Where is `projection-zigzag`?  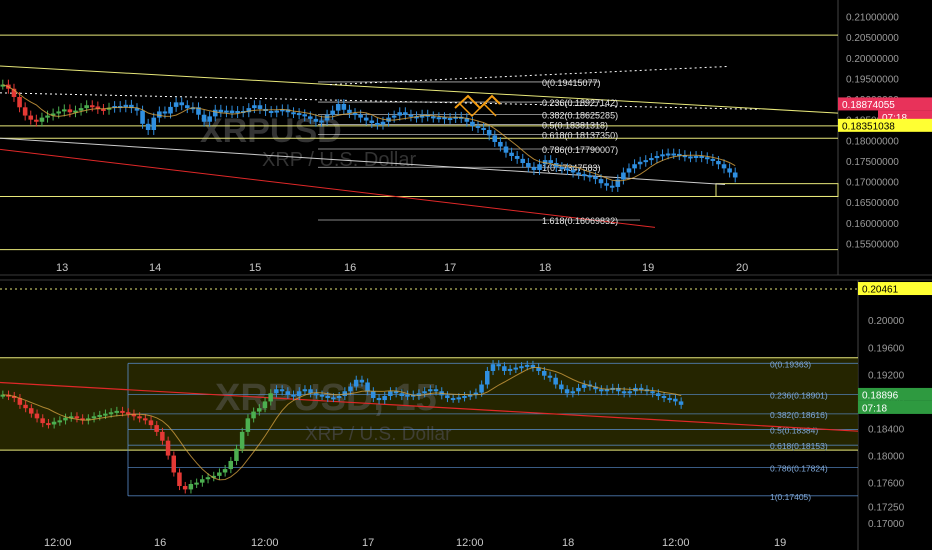
projection-zigzag is located at coordinates (478, 110).